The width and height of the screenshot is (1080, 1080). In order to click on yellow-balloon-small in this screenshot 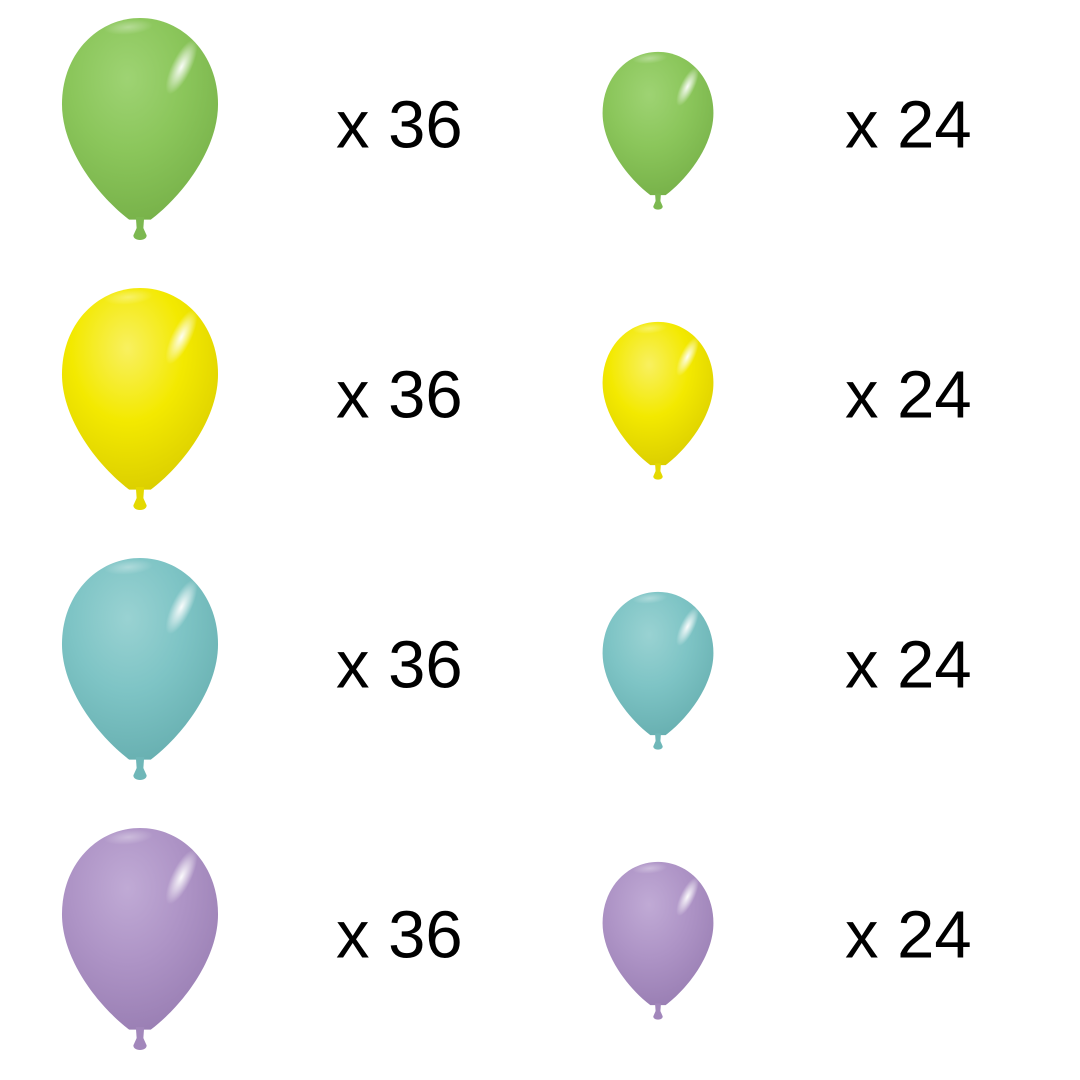, I will do `click(658, 405)`.